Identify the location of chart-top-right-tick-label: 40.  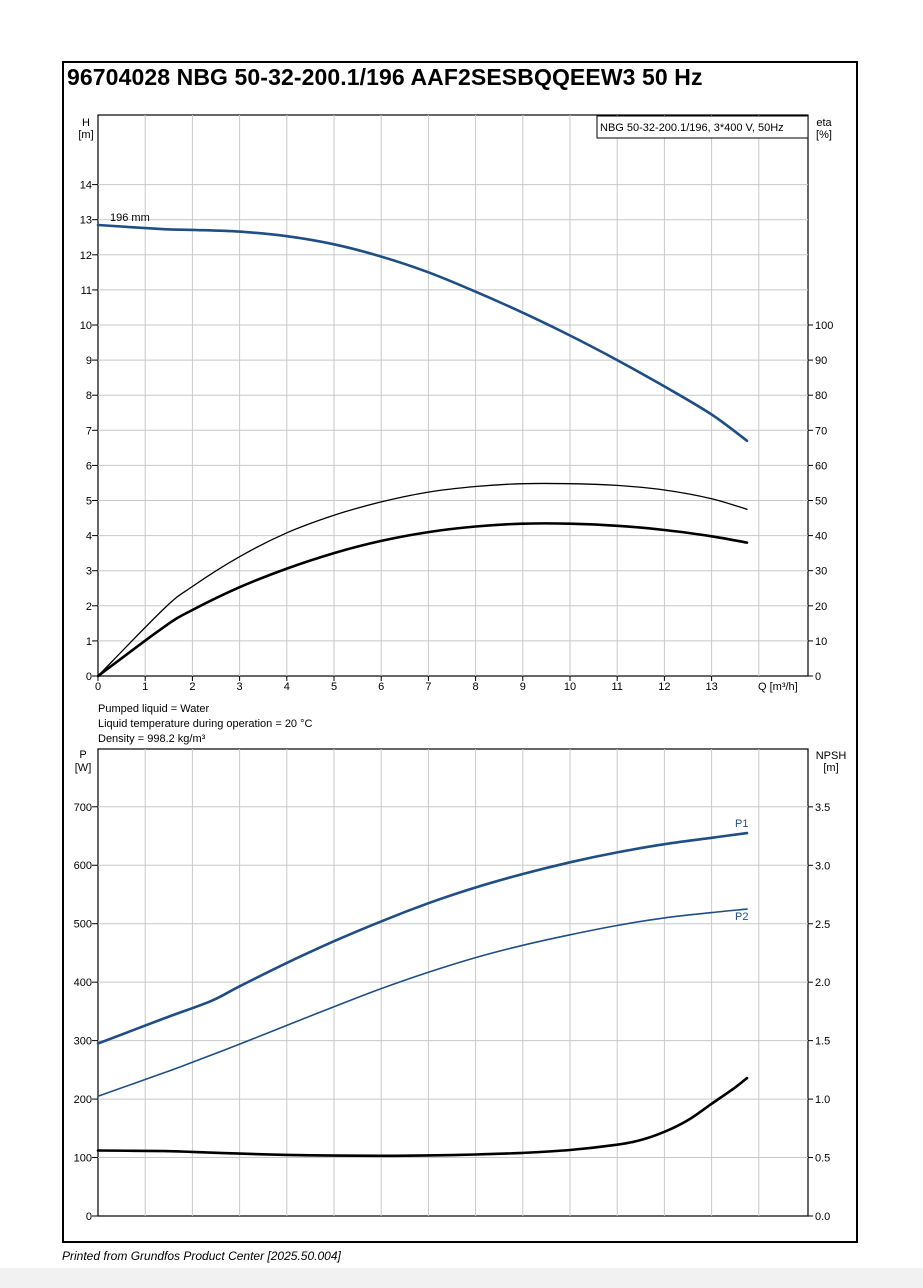
(821, 537).